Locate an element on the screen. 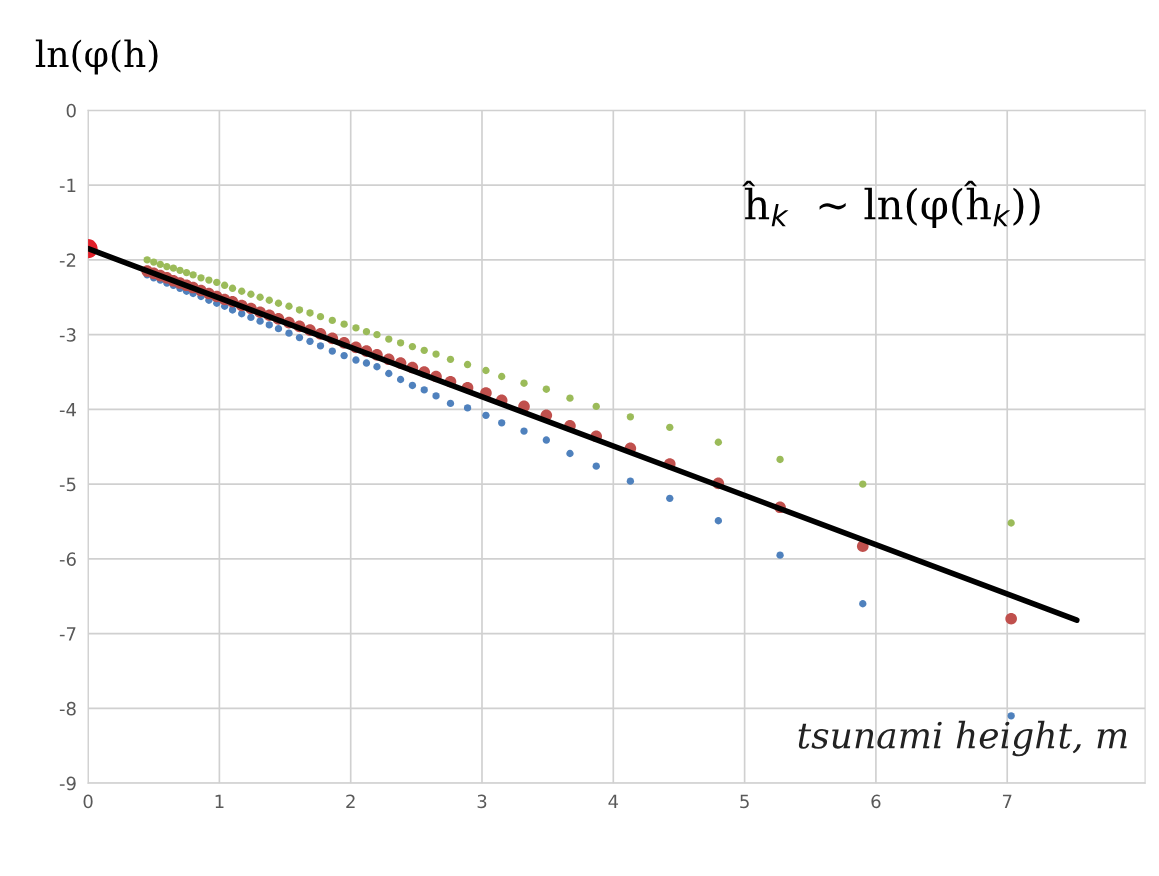 The height and width of the screenshot is (876, 1159). x-axis-title: tsunami height, m is located at coordinates (962, 738).